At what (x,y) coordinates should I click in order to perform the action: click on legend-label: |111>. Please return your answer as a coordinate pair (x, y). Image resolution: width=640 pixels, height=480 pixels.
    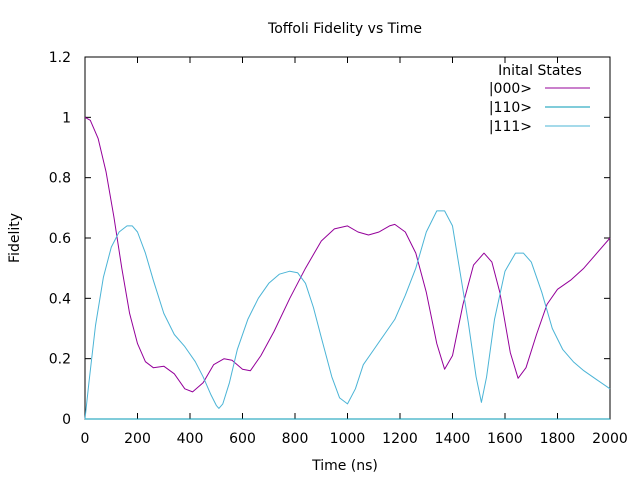
    Looking at the image, I should click on (510, 127).